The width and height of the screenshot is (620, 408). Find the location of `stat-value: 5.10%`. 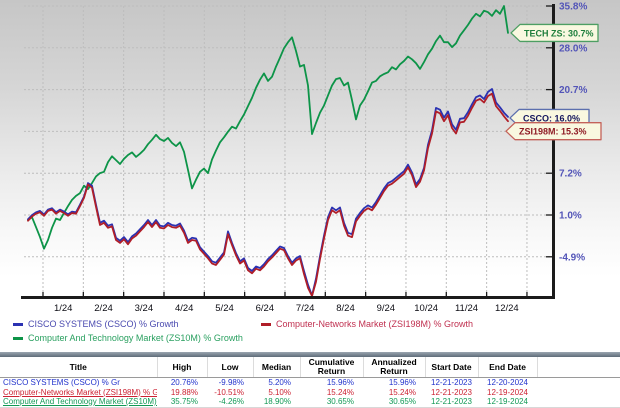

stat-value: 5.10% is located at coordinates (279, 392).